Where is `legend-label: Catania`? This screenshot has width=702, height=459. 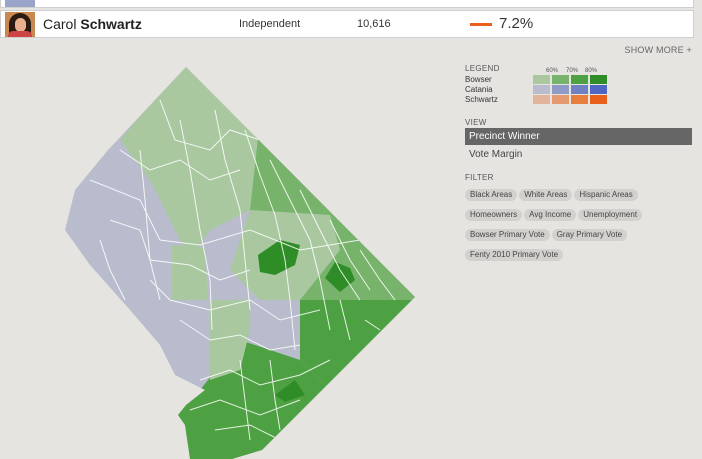 legend-label: Catania is located at coordinates (479, 89).